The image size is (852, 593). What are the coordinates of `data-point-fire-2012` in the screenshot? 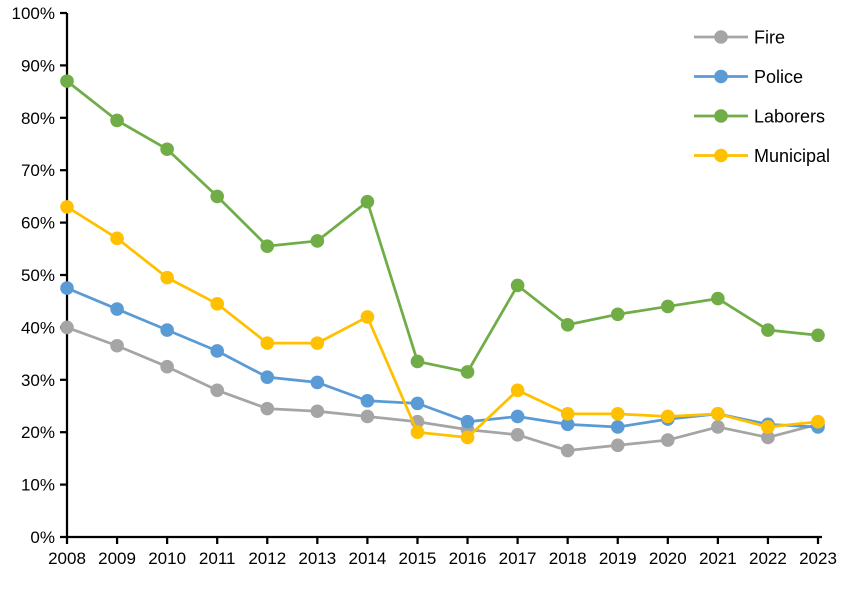 It's located at (267, 408).